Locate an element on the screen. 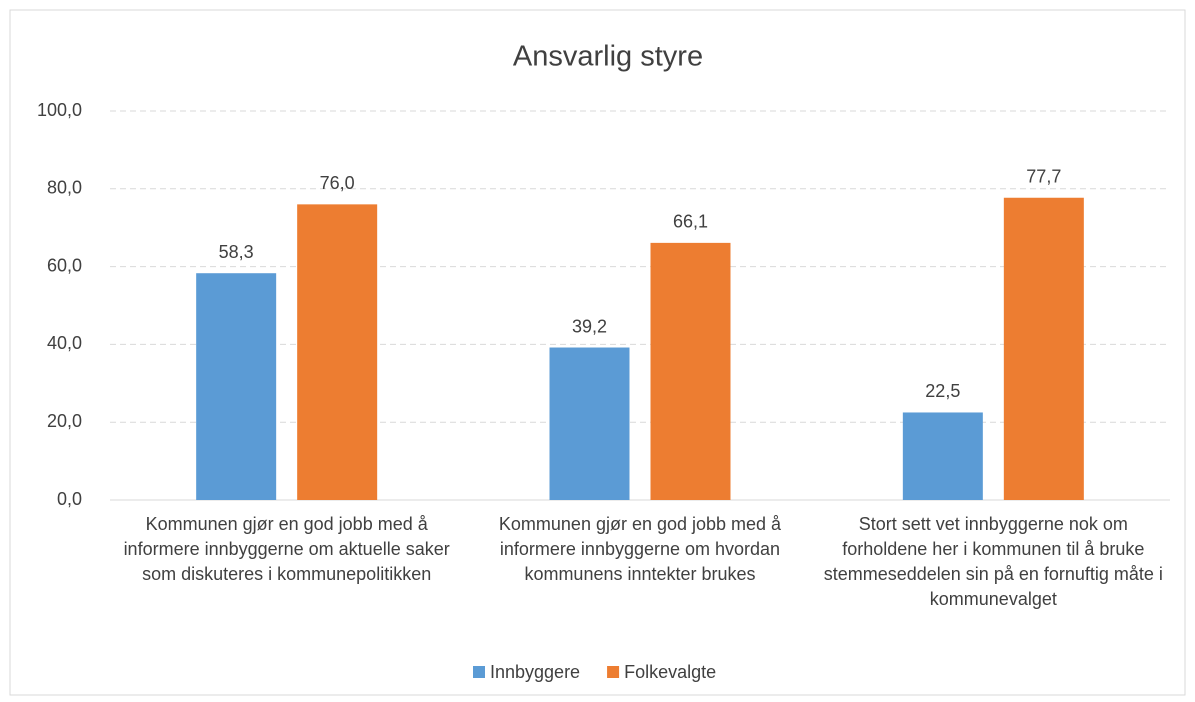 This screenshot has width=1195, height=702. legend-label: Innbyggere is located at coordinates (535, 672).